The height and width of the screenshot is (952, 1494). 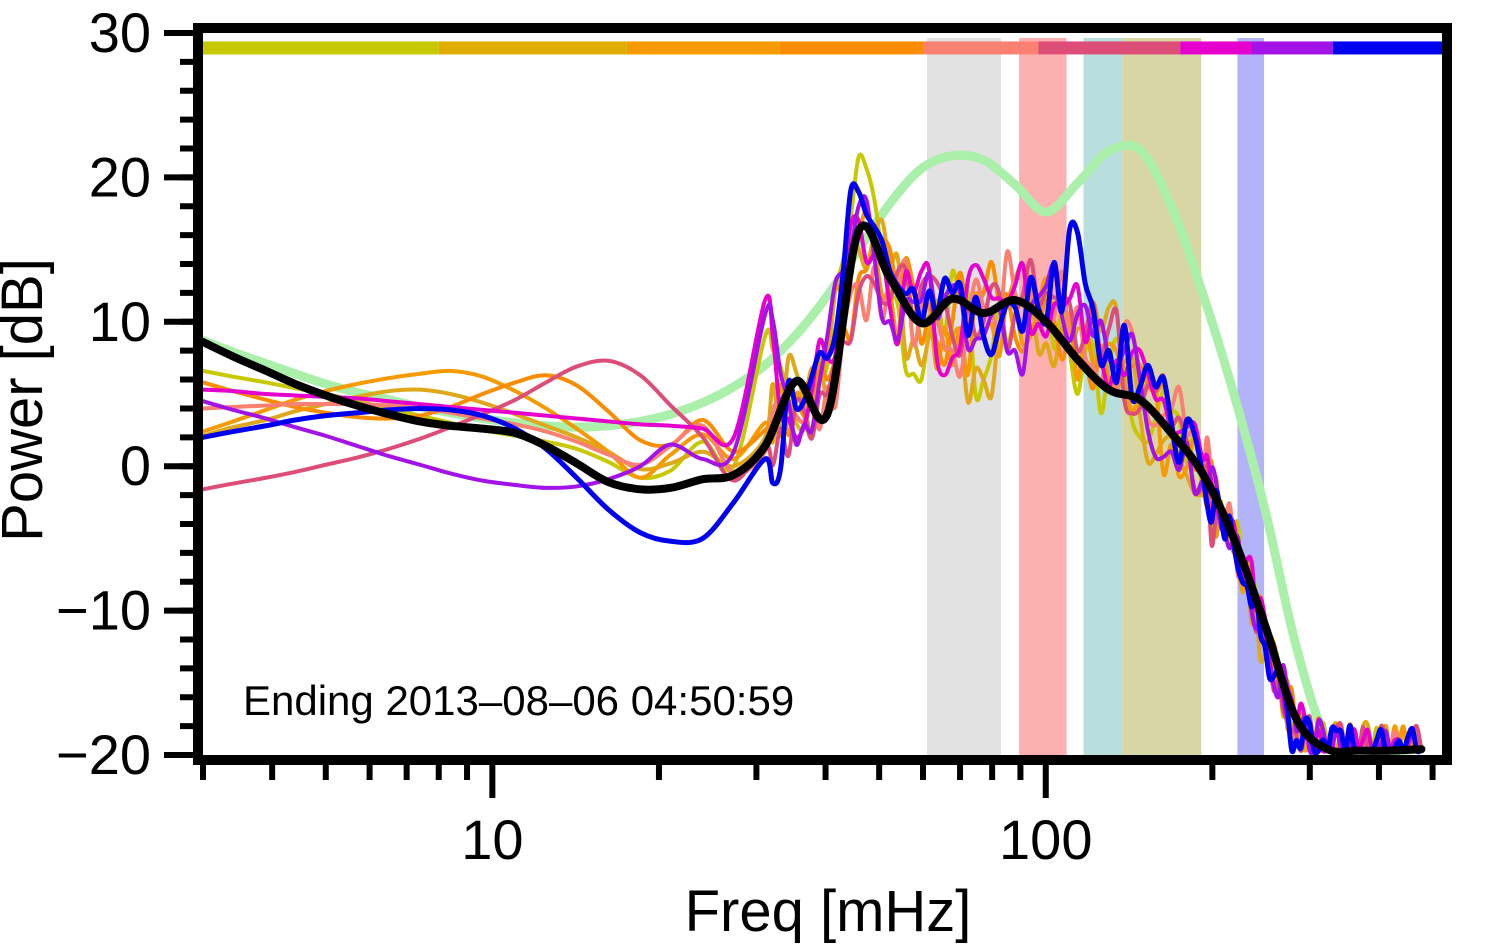 I want to click on y-axis-title: Power [dB], so click(x=27, y=400).